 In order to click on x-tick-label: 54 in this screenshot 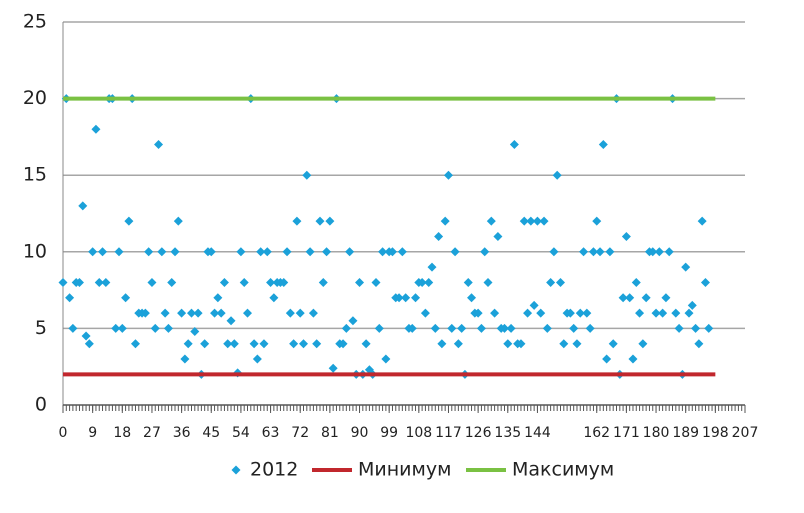, I will do `click(241, 433)`.